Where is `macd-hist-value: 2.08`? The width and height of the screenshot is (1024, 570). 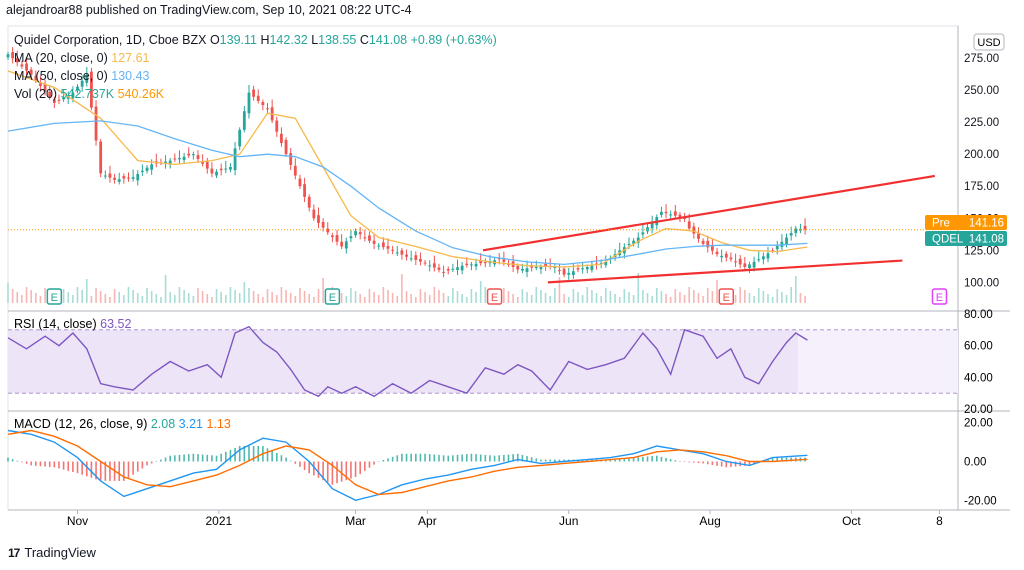
macd-hist-value: 2.08 is located at coordinates (165, 424).